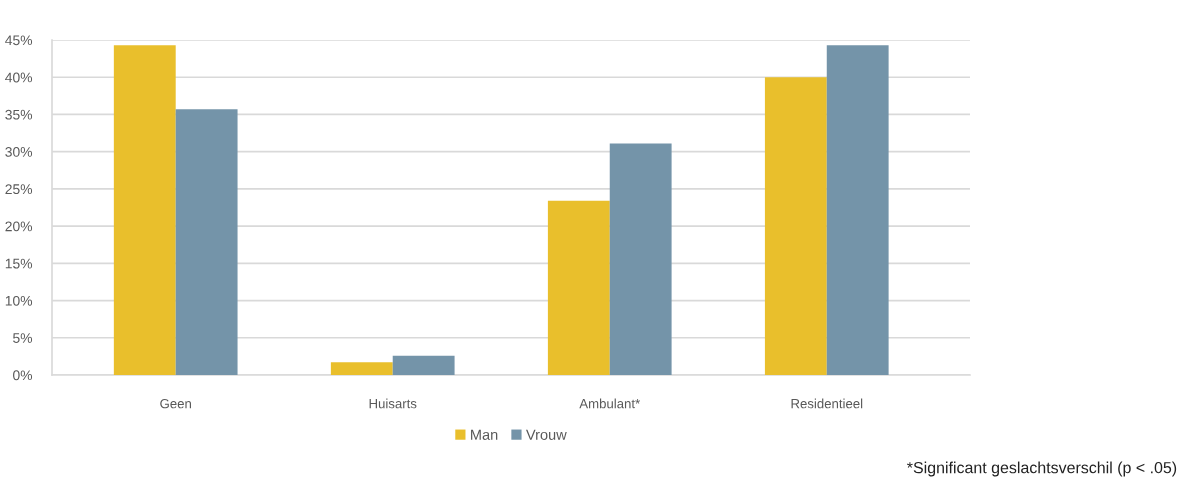  What do you see at coordinates (23, 338) in the screenshot?
I see `y-tick-label: 5%` at bounding box center [23, 338].